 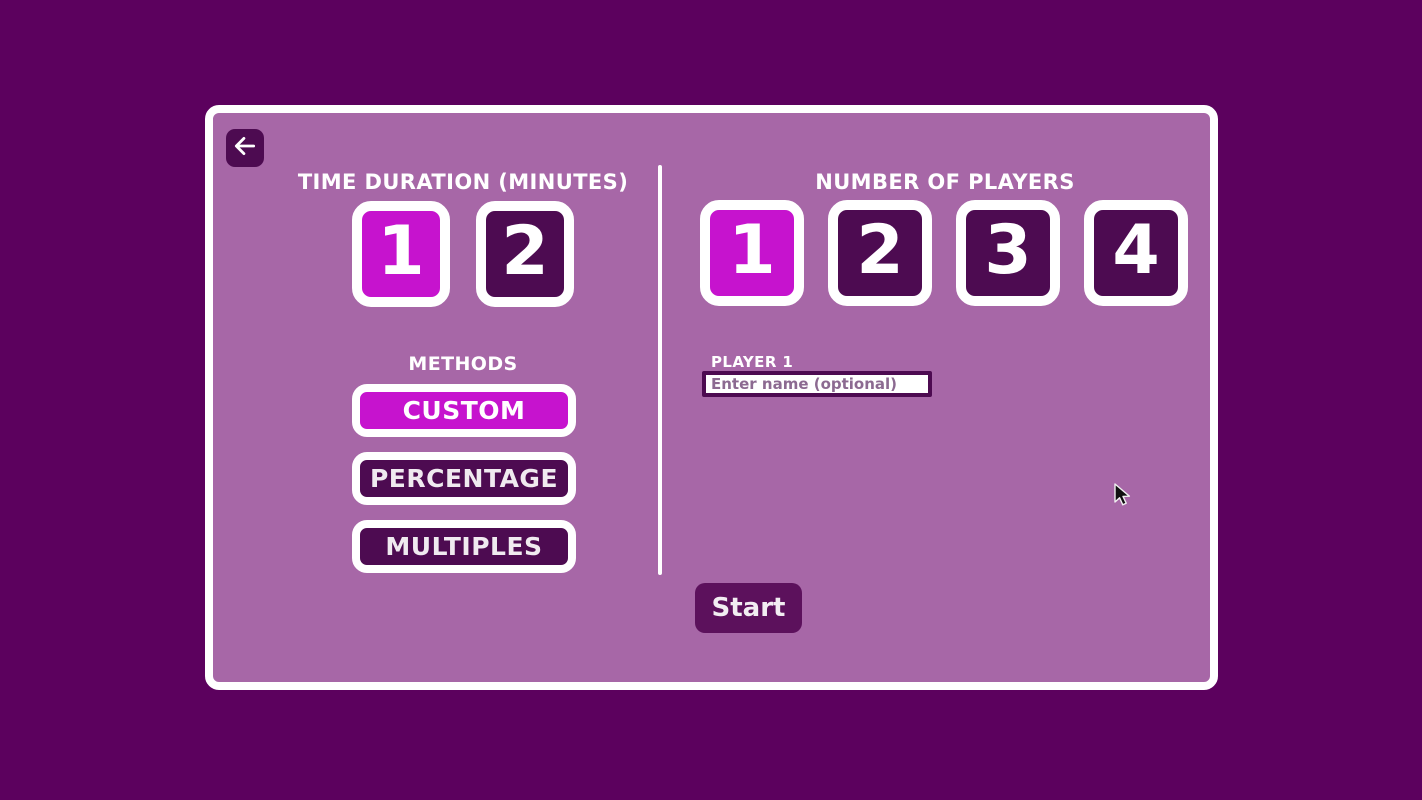 I want to click on players-option-2: 2, so click(x=880, y=253).